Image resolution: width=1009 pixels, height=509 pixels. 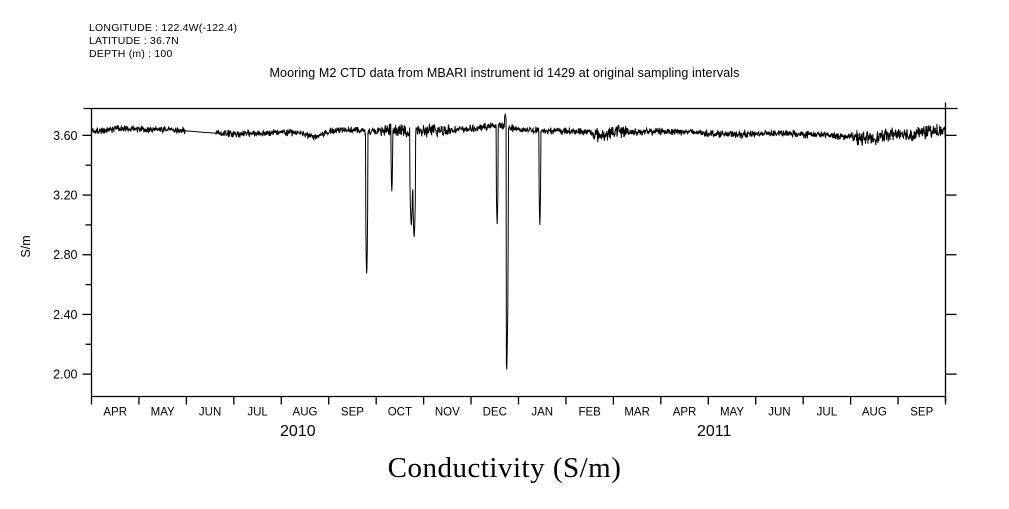 I want to click on year-label-2010: 2010, so click(x=298, y=431).